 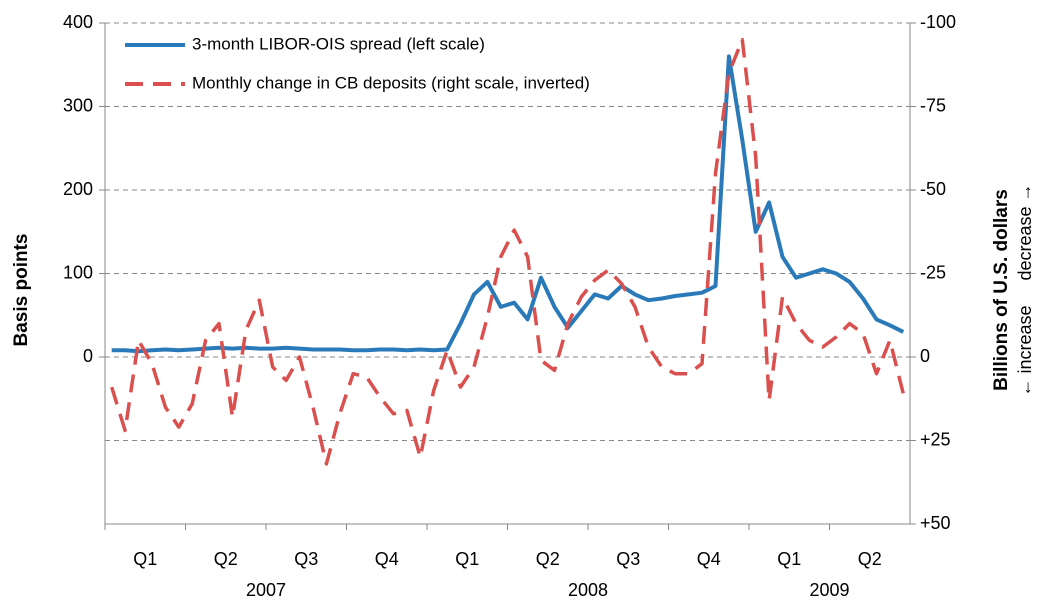 I want to click on x-group-label: 2009, so click(x=829, y=590).